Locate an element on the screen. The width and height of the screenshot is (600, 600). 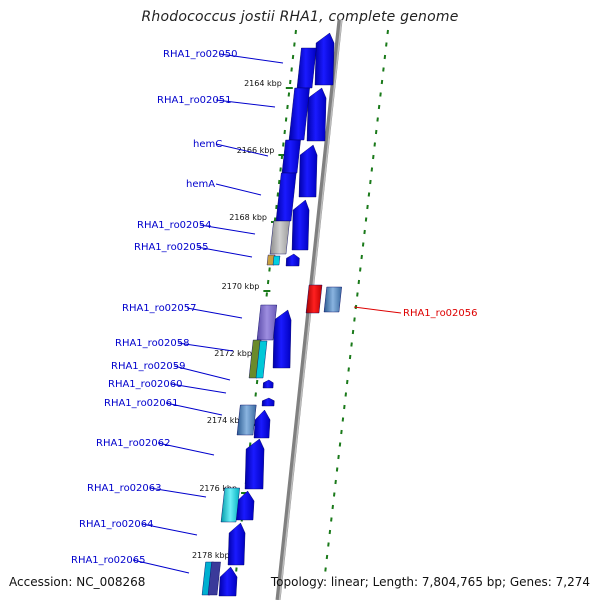
genome-title: Rhodococcus jostii RHA1, complete genome is located at coordinates (300, 17).